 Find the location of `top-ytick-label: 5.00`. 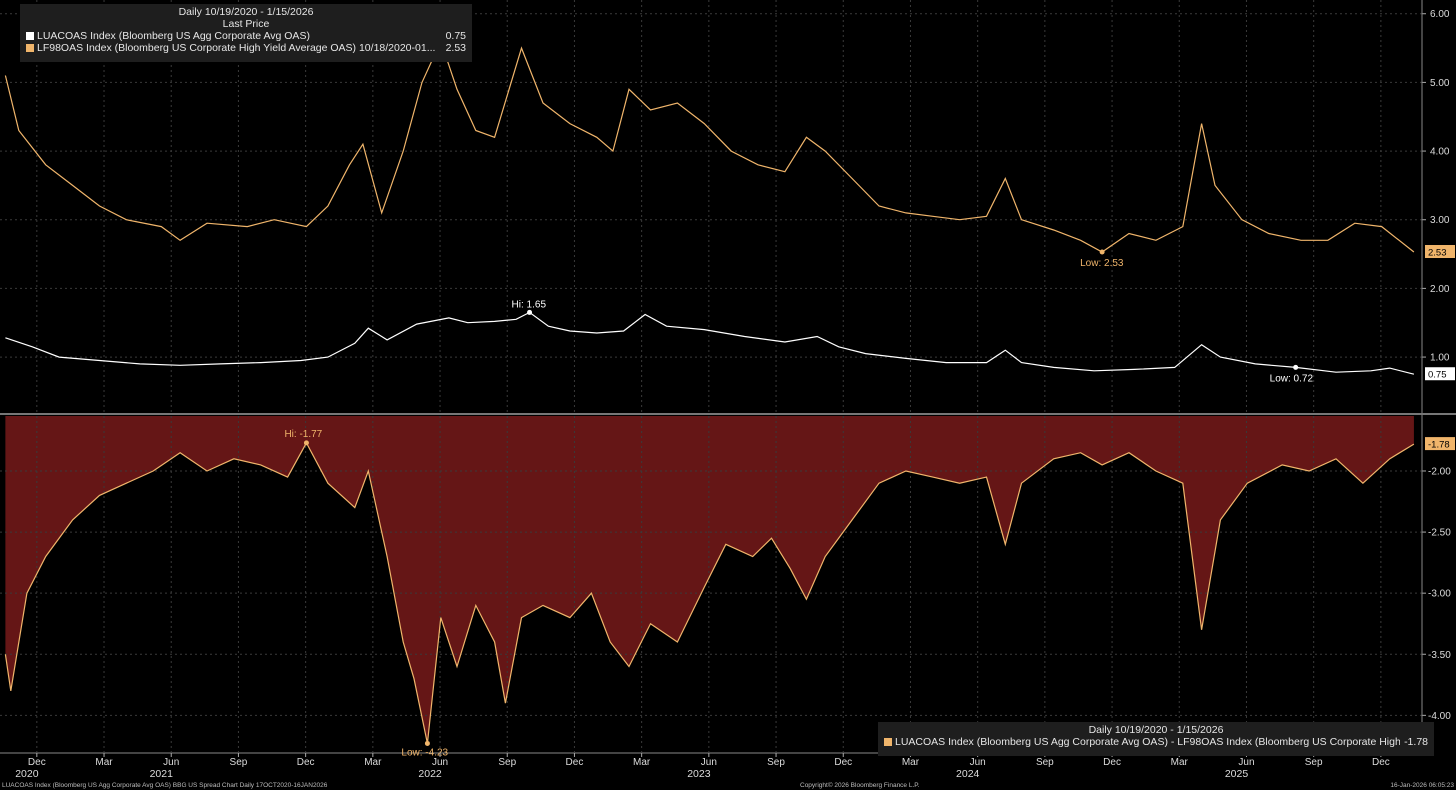

top-ytick-label: 5.00 is located at coordinates (1440, 83).